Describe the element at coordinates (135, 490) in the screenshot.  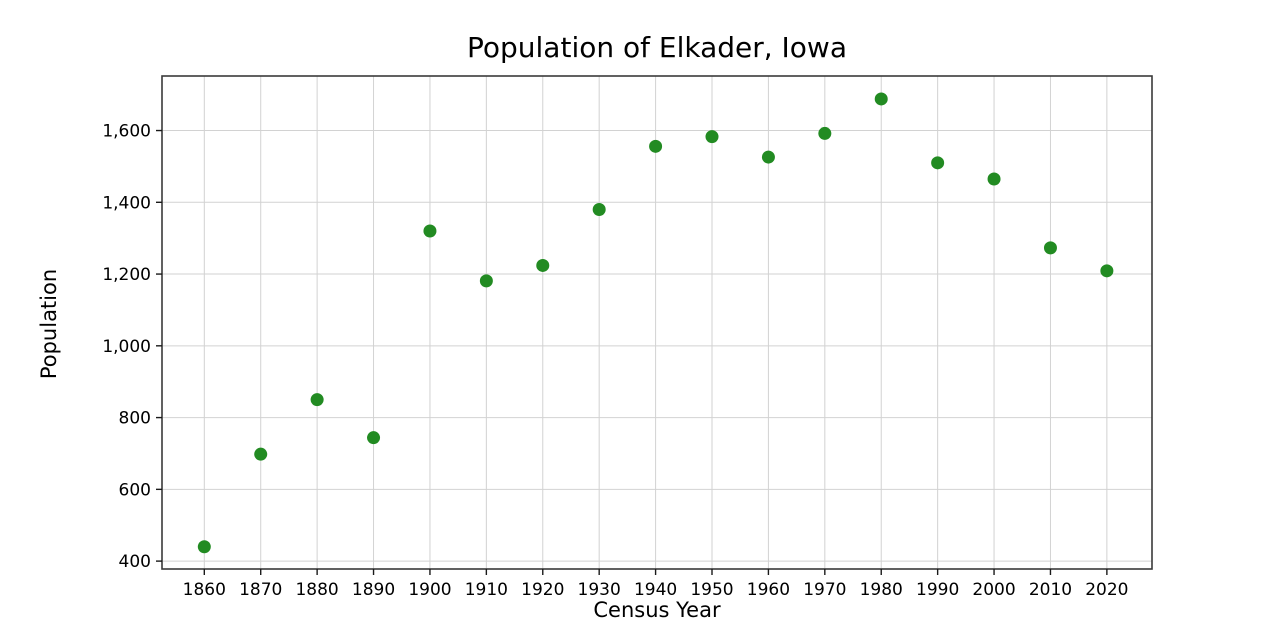
I see `y-tick-label: 600` at that location.